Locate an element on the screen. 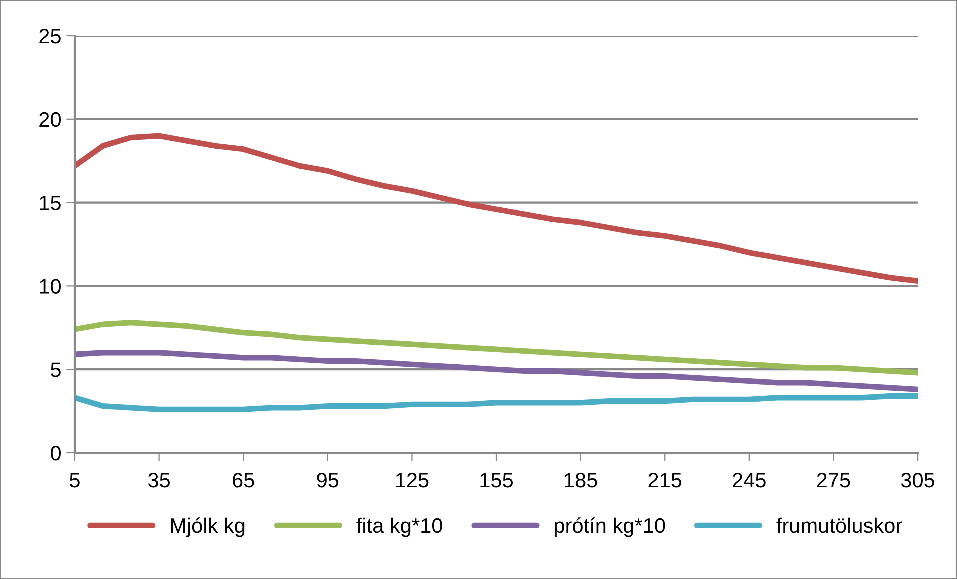 This screenshot has height=579, width=957. legend-label: prótín kg*10 is located at coordinates (610, 528).